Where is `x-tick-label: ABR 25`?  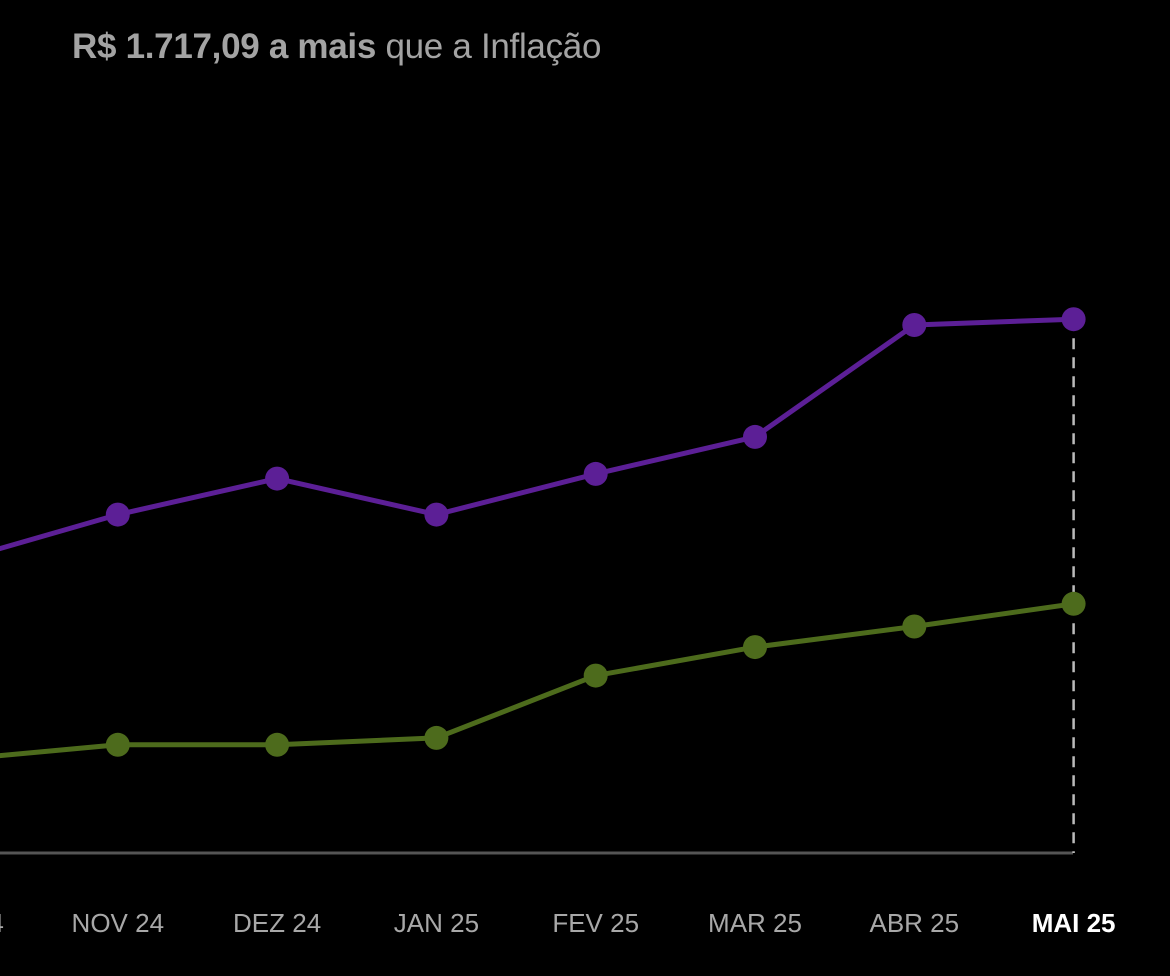 x-tick-label: ABR 25 is located at coordinates (914, 923).